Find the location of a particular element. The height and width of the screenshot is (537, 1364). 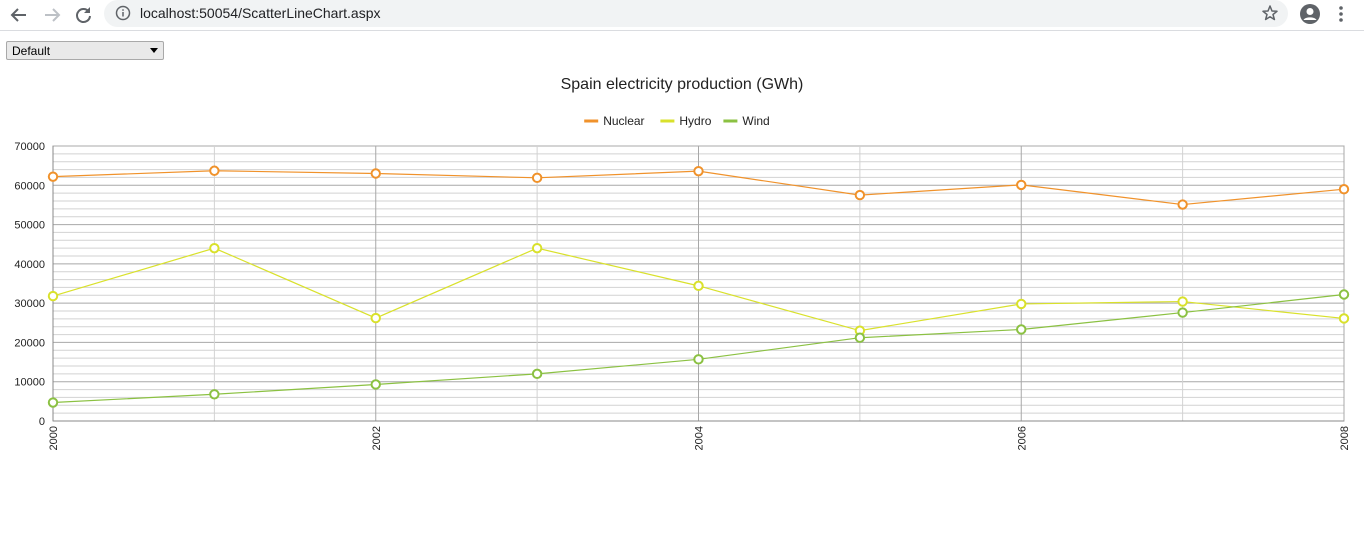

theme-select-value: Default is located at coordinates (31, 51).